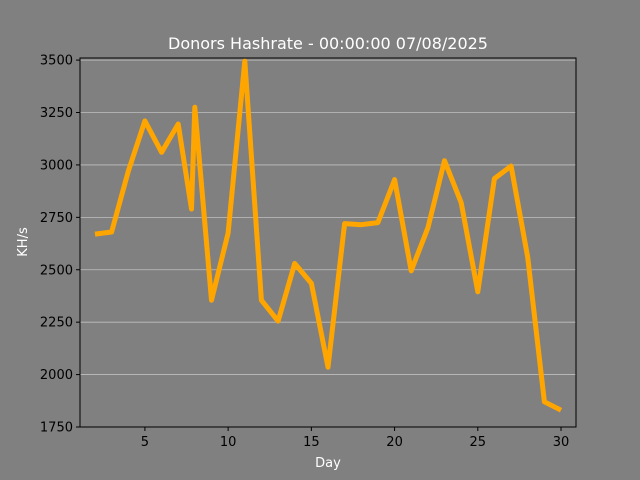 Image resolution: width=640 pixels, height=480 pixels. I want to click on y-tick-label: 3500, so click(56, 61).